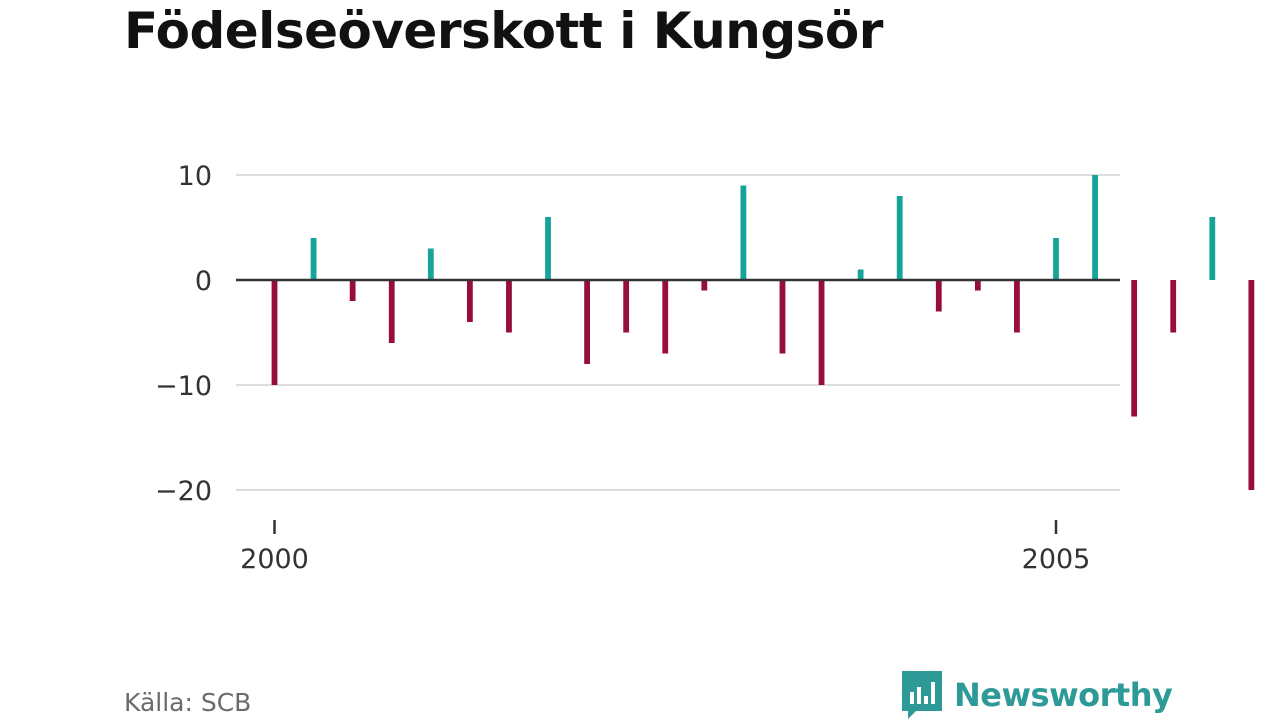 This screenshot has width=1280, height=720. Describe the element at coordinates (1056, 559) in the screenshot. I see `x-tick-label: 2005` at that location.